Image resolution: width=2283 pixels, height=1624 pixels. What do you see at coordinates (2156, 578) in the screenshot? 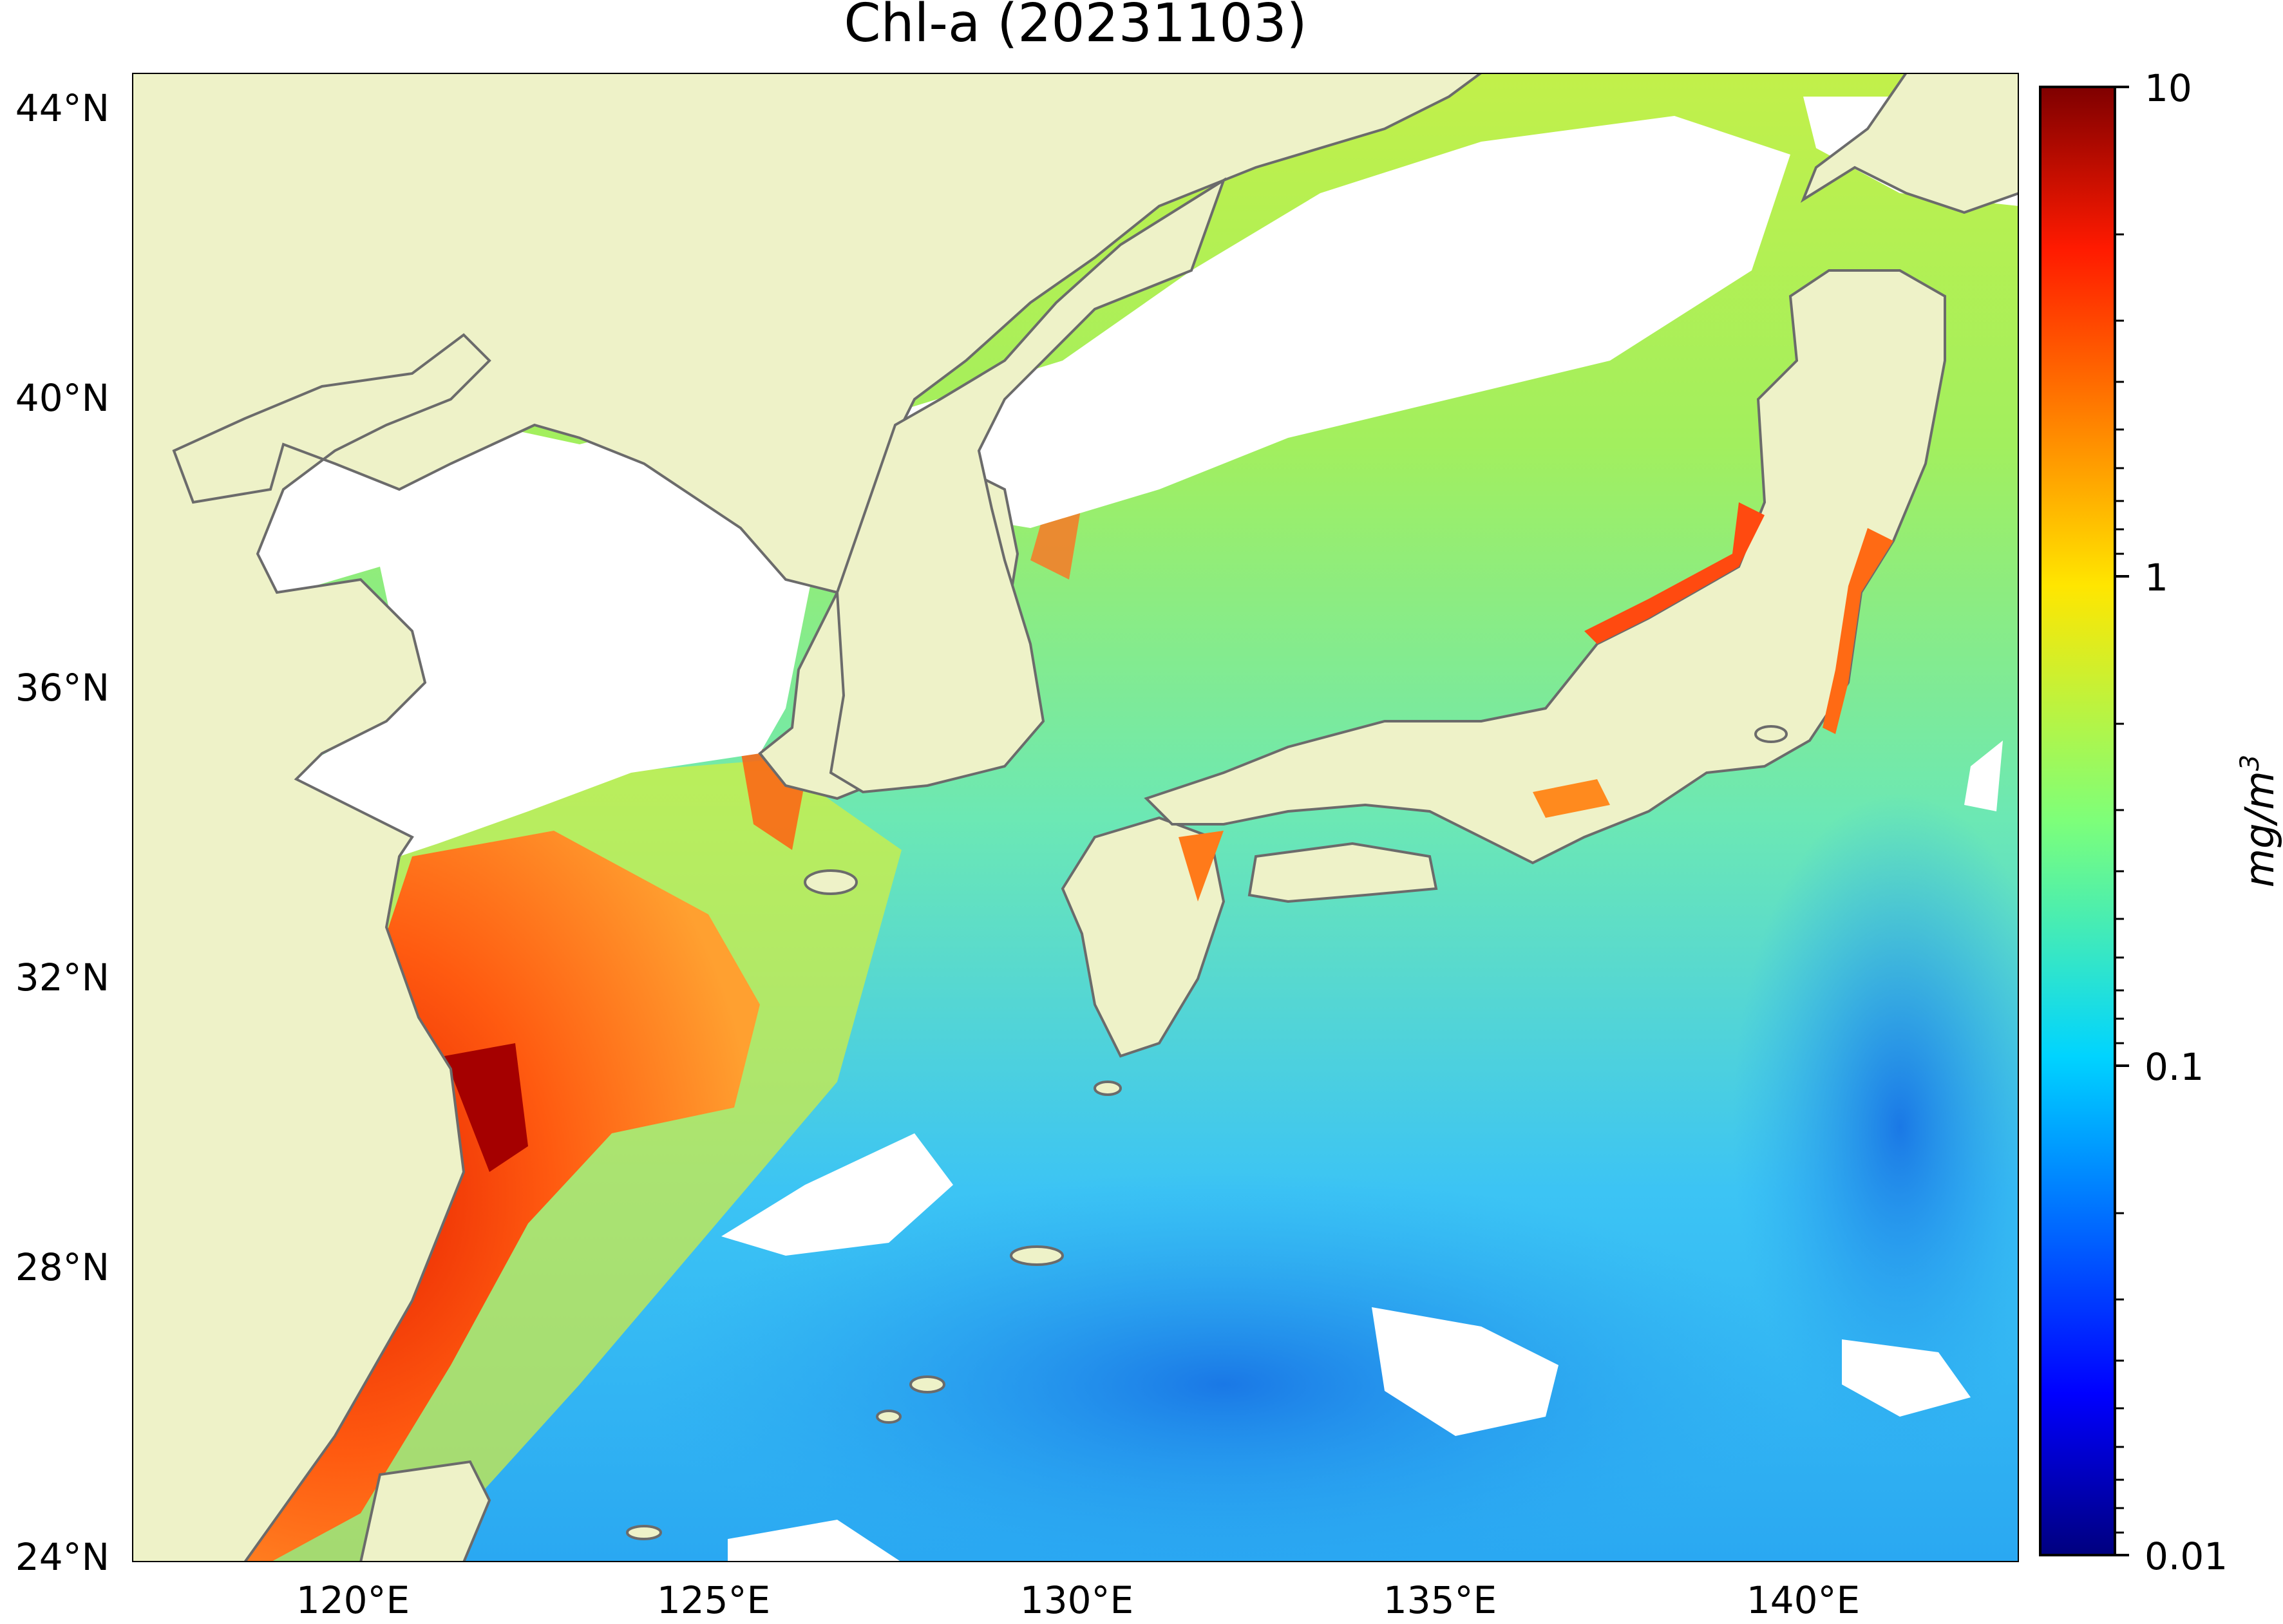
I see `colorbar-tick-label: 1` at bounding box center [2156, 578].